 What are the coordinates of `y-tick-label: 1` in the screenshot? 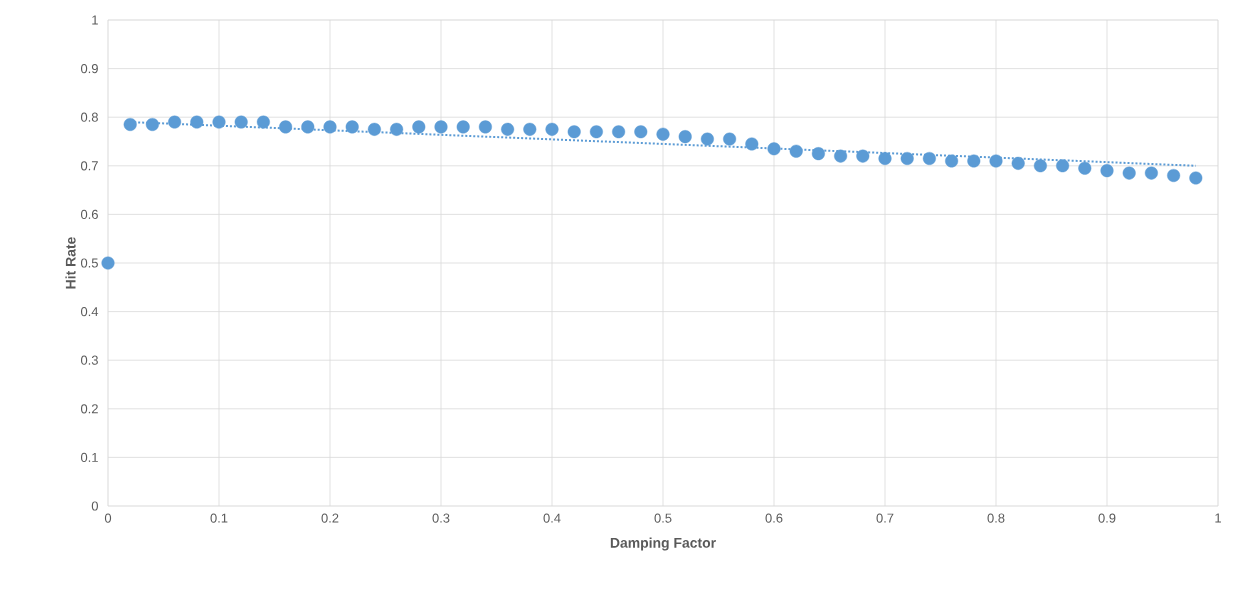 It's located at (95, 20).